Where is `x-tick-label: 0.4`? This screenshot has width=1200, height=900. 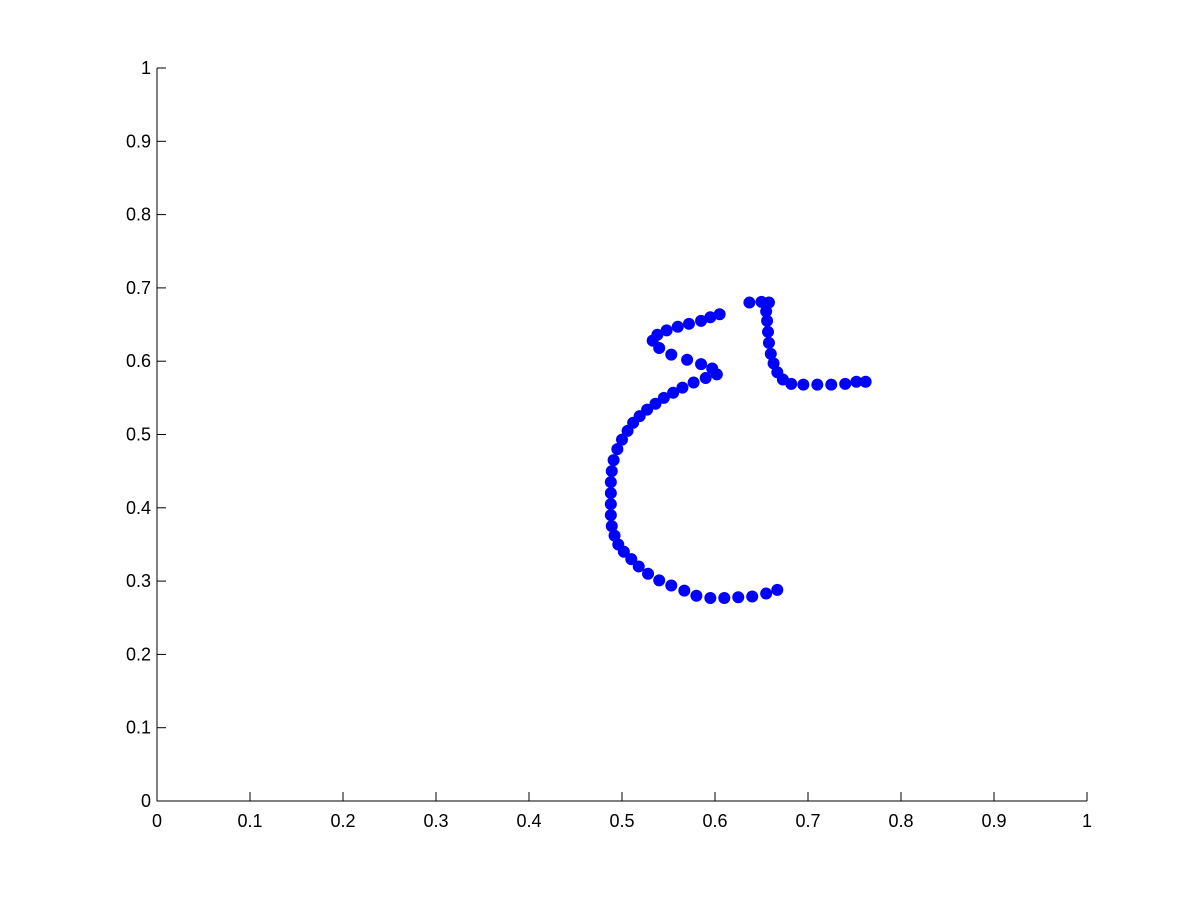 x-tick-label: 0.4 is located at coordinates (528, 821).